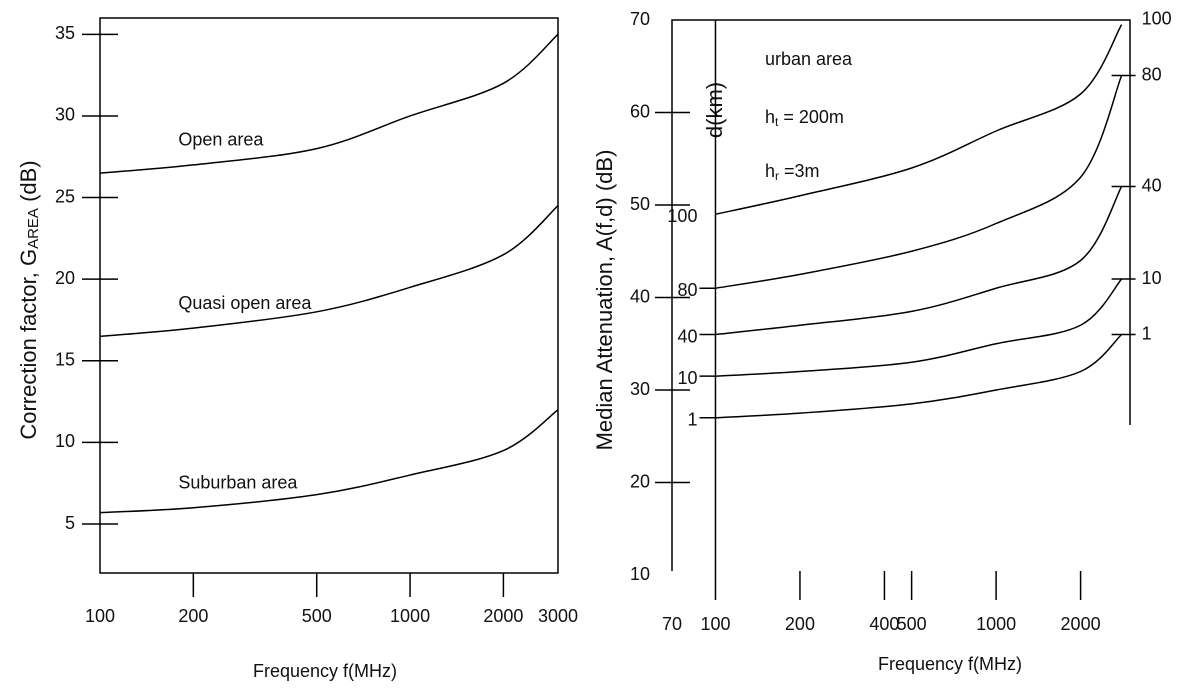 The height and width of the screenshot is (691, 1186). What do you see at coordinates (884, 624) in the screenshot?
I see `x-tick-label: 400` at bounding box center [884, 624].